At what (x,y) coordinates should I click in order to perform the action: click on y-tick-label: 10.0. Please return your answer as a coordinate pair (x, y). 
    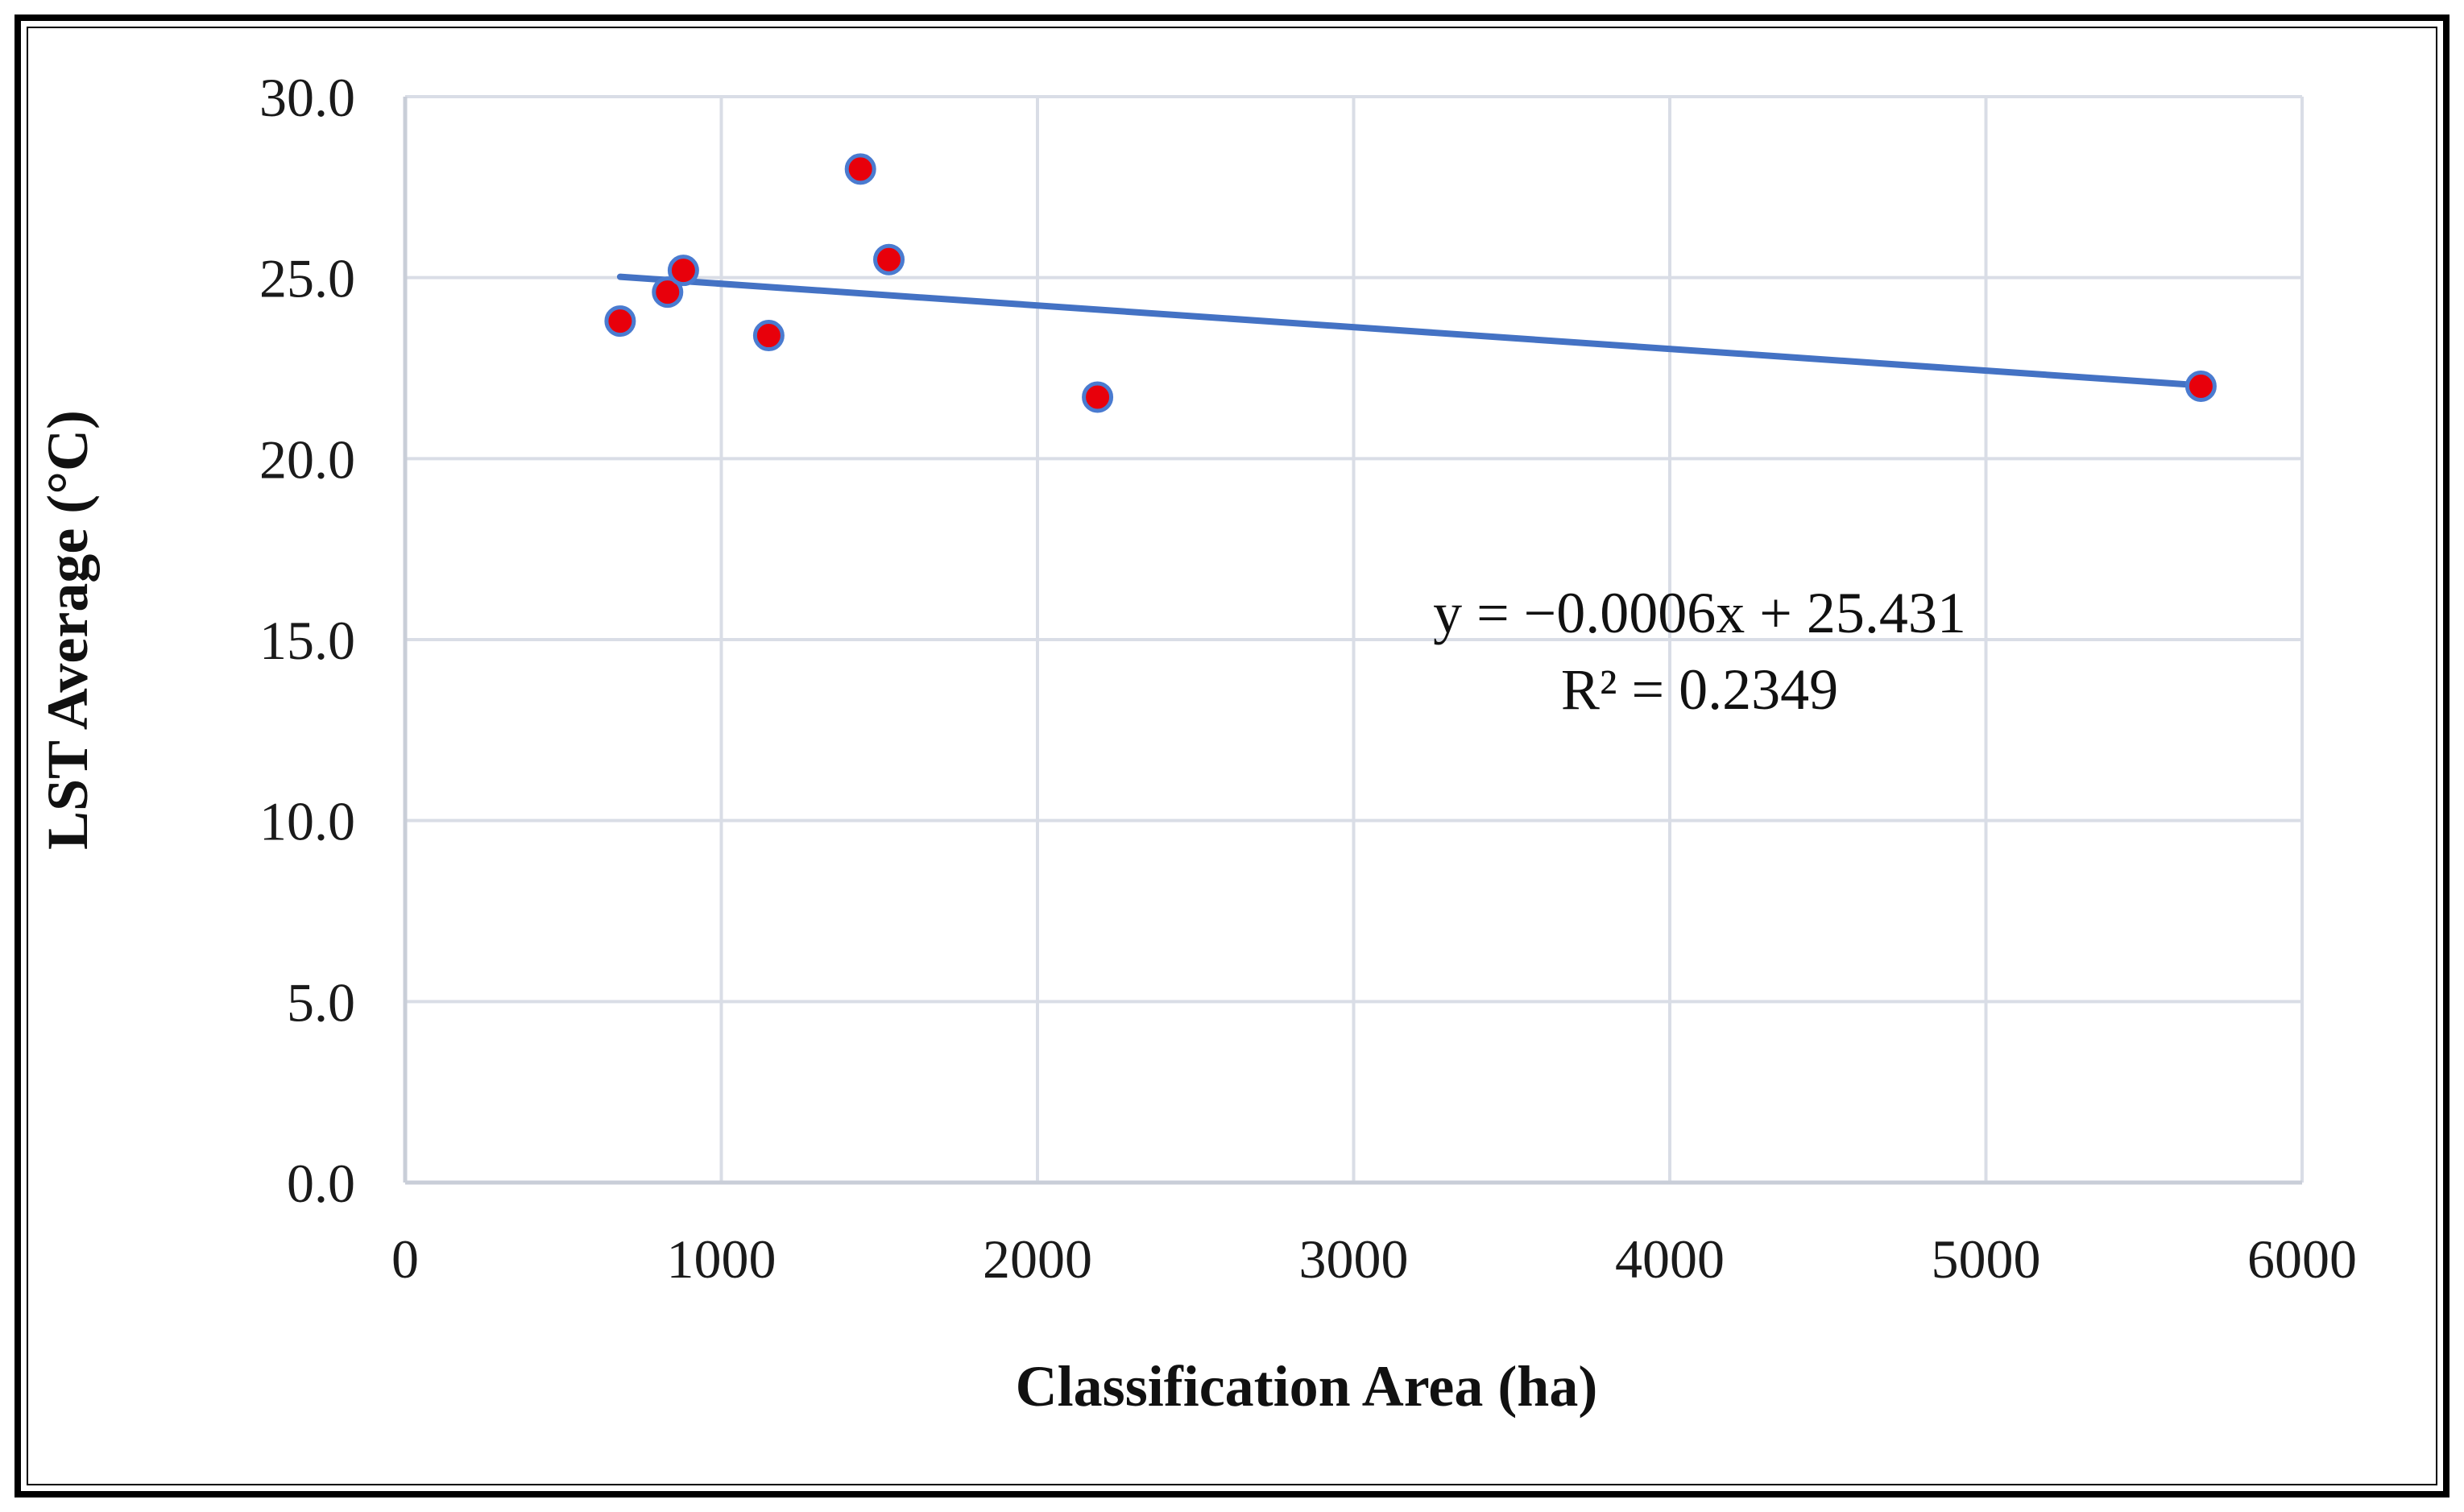
    Looking at the image, I should click on (307, 822).